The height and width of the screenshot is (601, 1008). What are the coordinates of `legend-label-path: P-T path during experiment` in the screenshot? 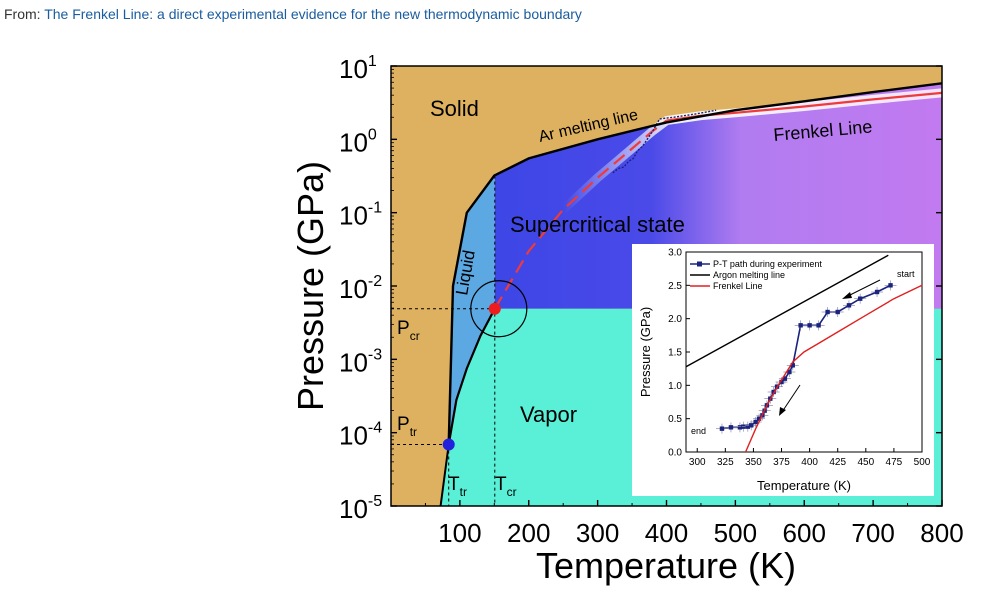 It's located at (767, 264).